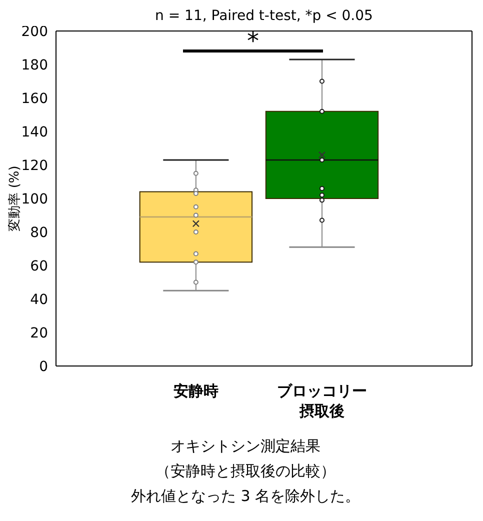  What do you see at coordinates (195, 391) in the screenshot?
I see `x-tick-label: 安静時` at bounding box center [195, 391].